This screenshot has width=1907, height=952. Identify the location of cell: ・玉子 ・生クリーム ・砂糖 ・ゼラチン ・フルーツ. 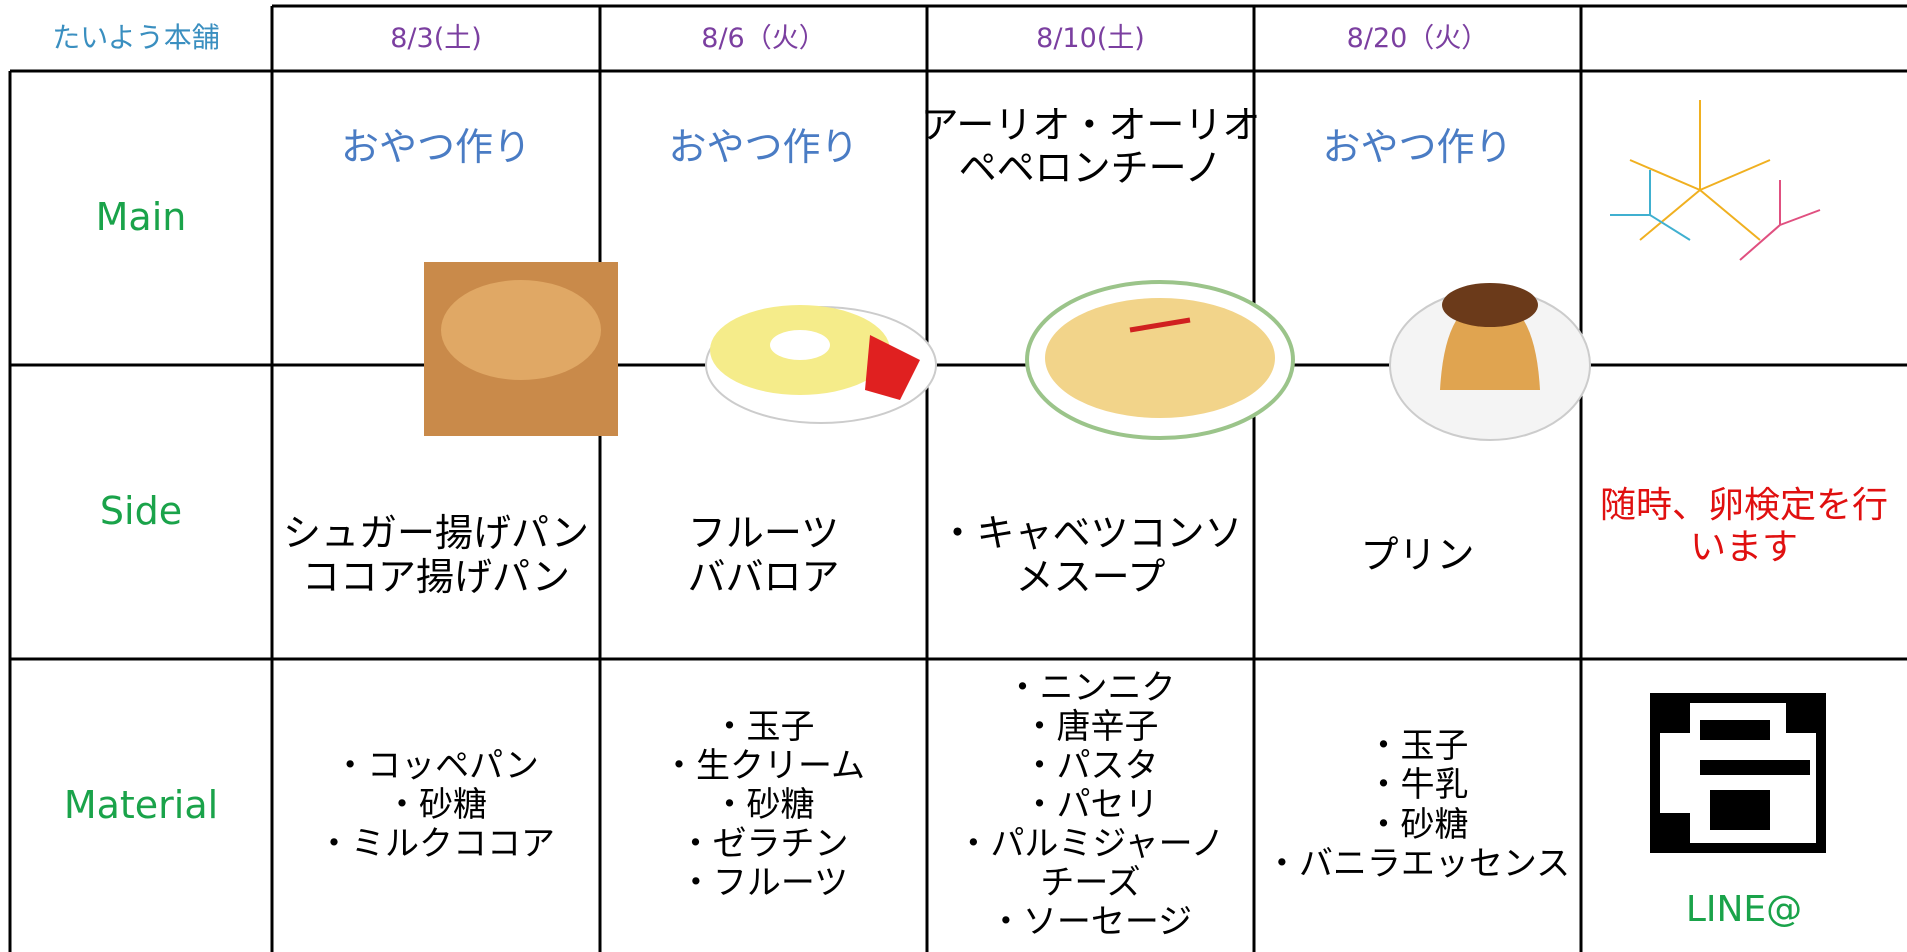
(763, 805).